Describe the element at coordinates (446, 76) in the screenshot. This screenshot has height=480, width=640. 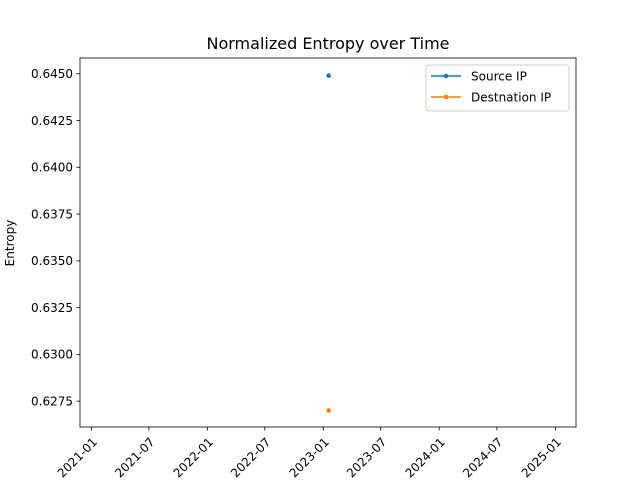
I see `legend-marker-source-ip` at that location.